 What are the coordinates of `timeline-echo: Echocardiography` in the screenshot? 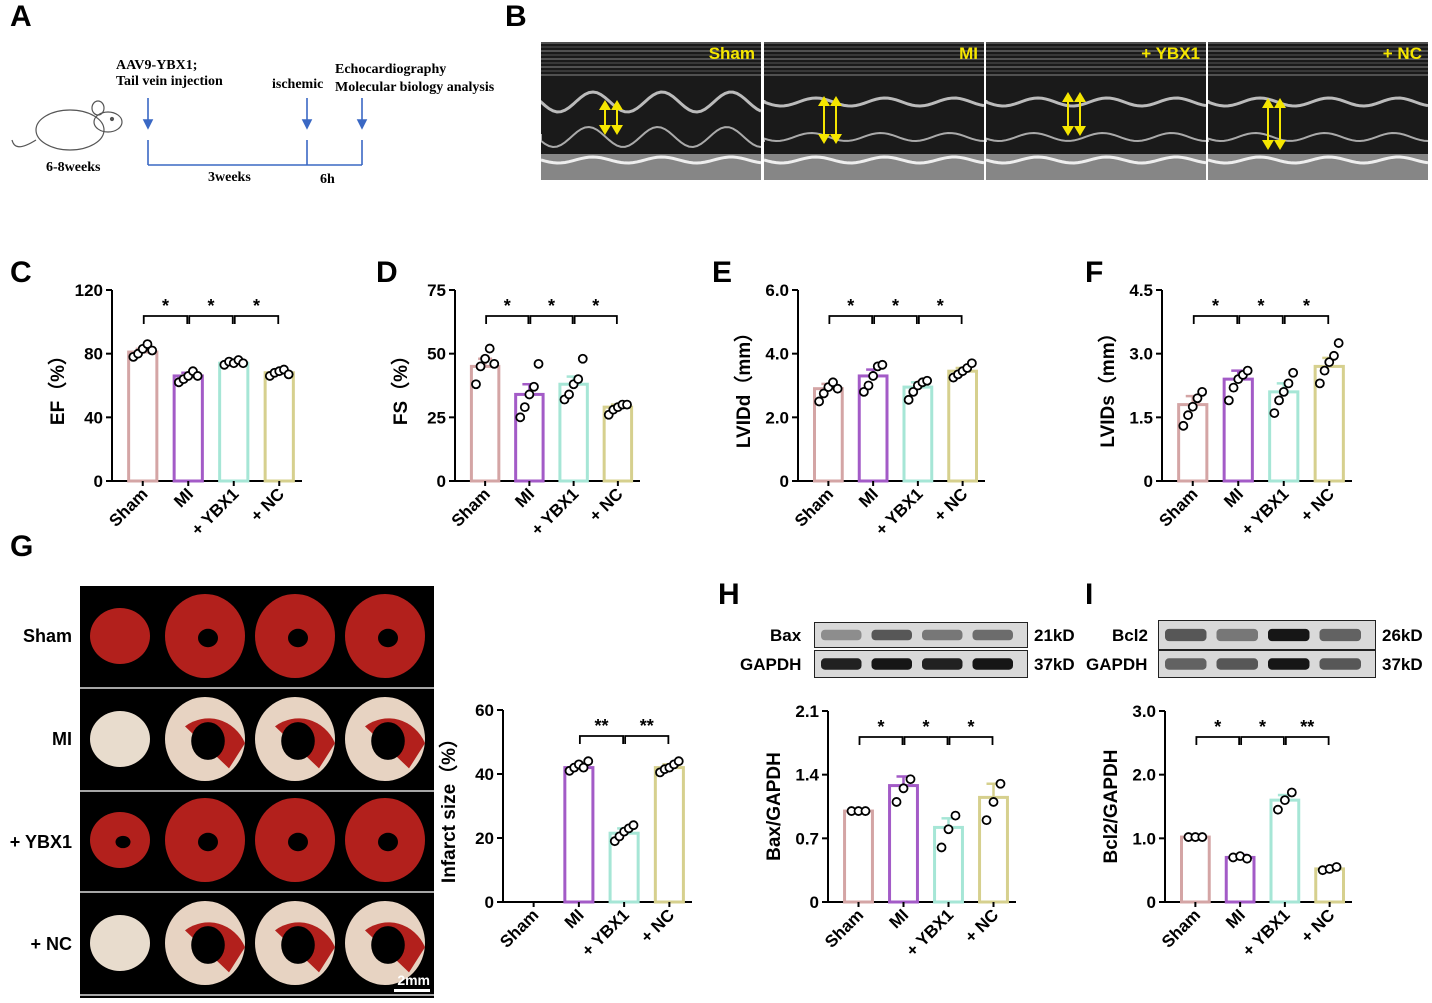 It's located at (391, 69).